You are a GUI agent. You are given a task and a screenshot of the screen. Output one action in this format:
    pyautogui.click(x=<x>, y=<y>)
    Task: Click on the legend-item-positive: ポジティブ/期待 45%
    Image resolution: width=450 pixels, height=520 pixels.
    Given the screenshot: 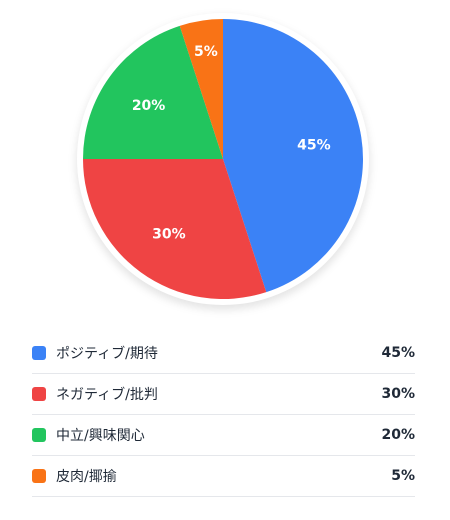 What is the action you would take?
    pyautogui.click(x=223, y=353)
    